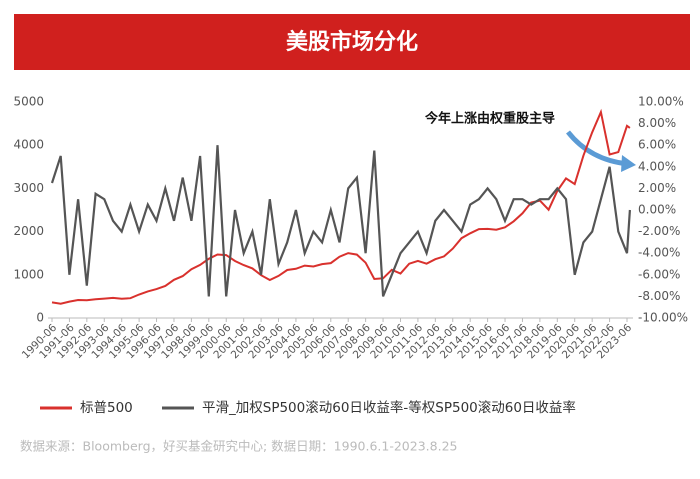  I want to click on legend-label: 平滑_加权SP500滚动60日收益率-等权SP500滚动60日收益率, so click(389, 407).